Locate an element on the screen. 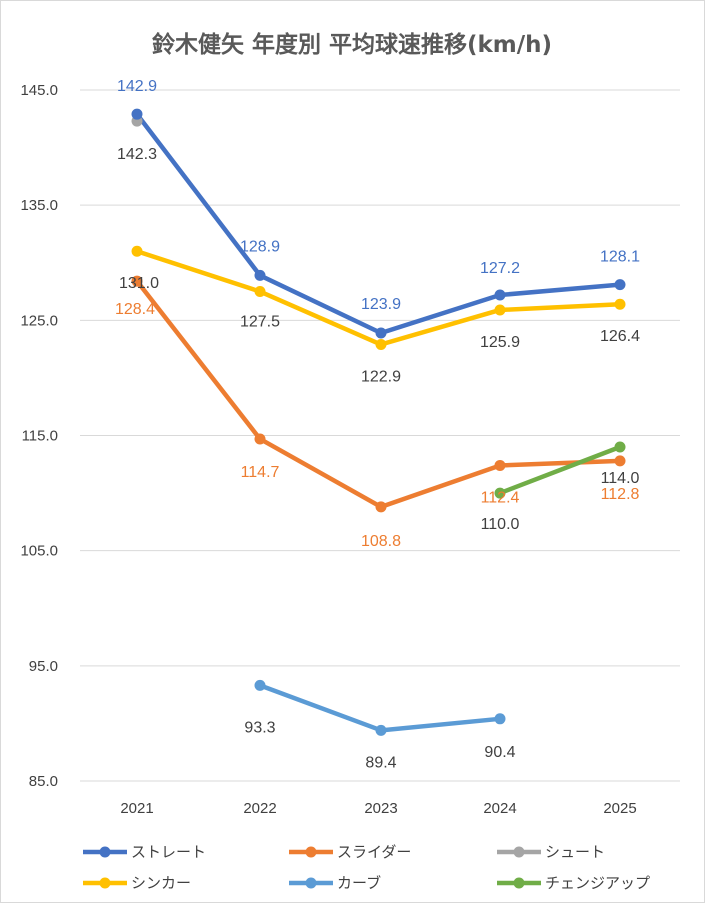  data-label: 123.9 is located at coordinates (381, 304).